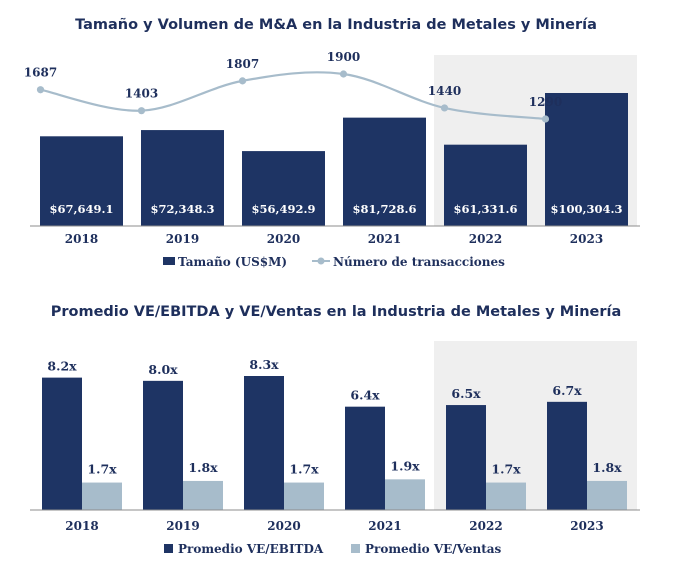  I want to click on chart2-tick-2018: 2018, so click(81, 526).